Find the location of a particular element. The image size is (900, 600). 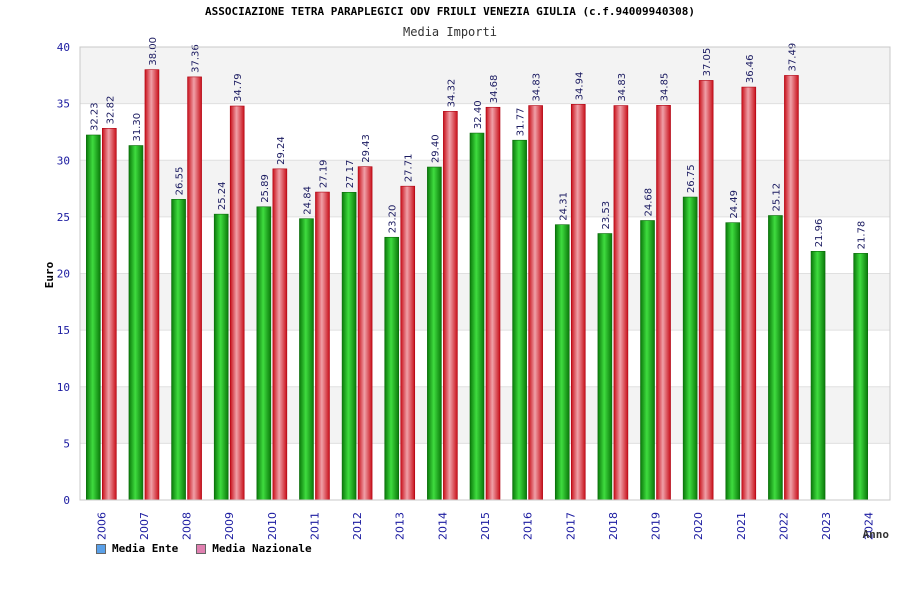

data-label: 25.24 is located at coordinates (222, 196).